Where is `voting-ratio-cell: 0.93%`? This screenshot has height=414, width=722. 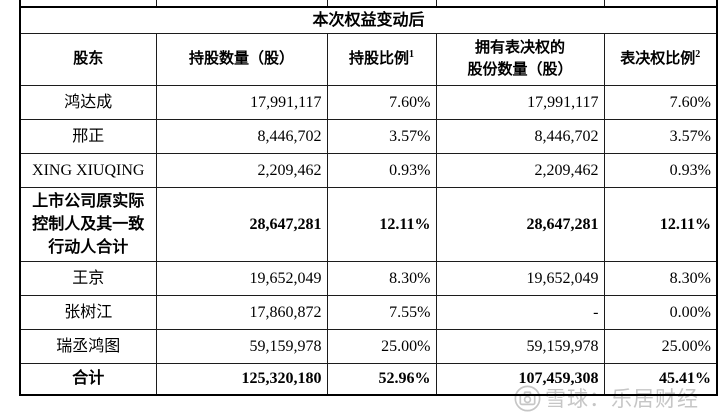 voting-ratio-cell: 0.93% is located at coordinates (660, 170).